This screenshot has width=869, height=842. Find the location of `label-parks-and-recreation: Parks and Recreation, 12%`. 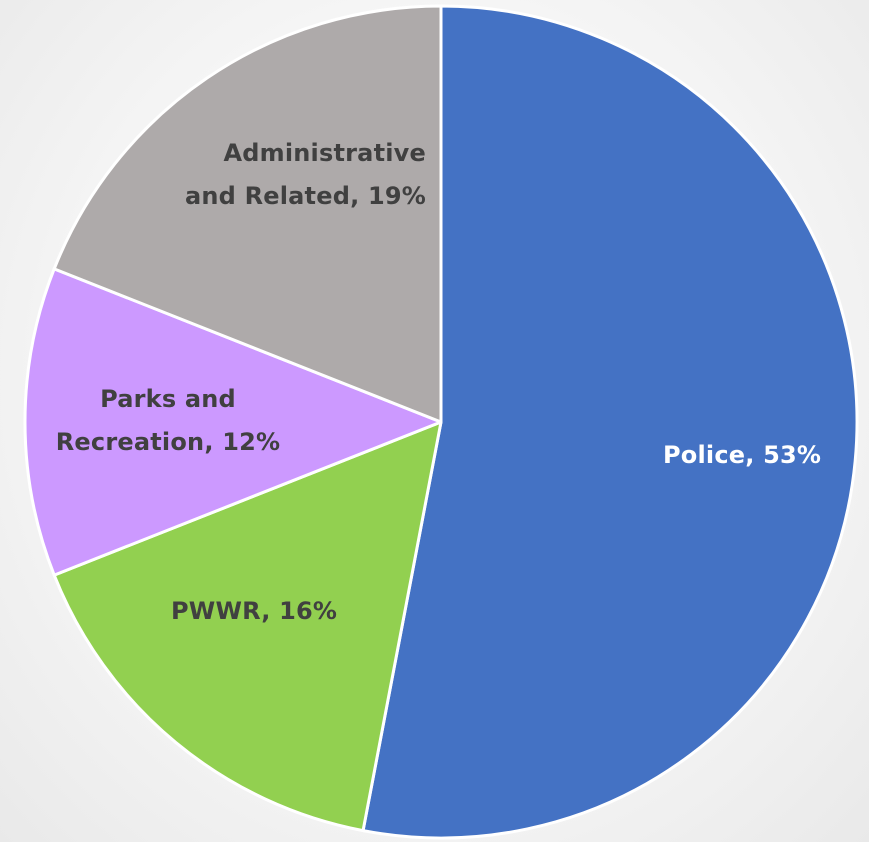

label-parks-and-recreation: Parks and Recreation, 12% is located at coordinates (168, 420).